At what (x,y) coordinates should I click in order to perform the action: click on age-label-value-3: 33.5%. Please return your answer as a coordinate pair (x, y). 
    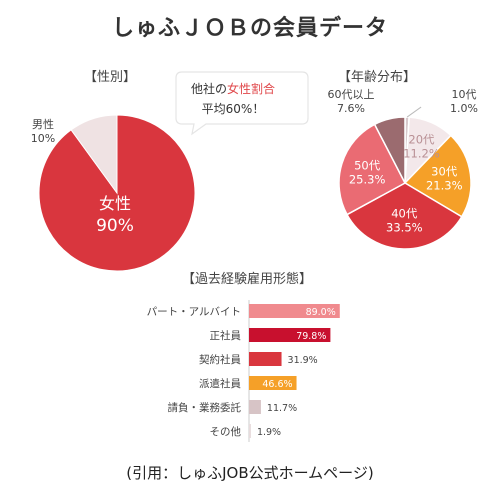
    Looking at the image, I should click on (404, 227).